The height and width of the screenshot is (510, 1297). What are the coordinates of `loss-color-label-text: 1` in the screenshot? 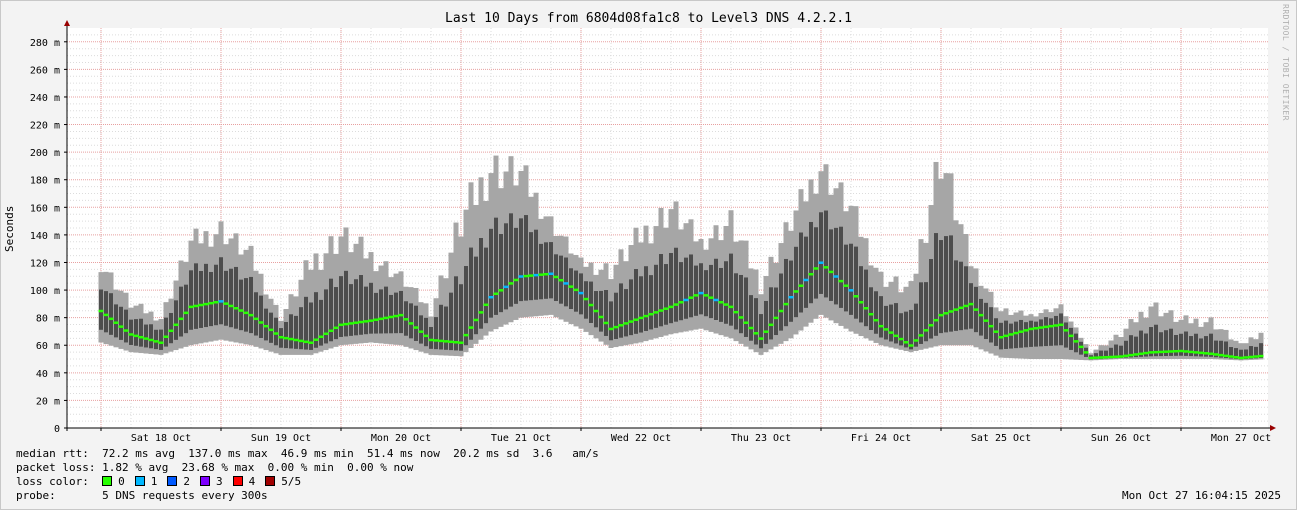 It's located at (154, 481).